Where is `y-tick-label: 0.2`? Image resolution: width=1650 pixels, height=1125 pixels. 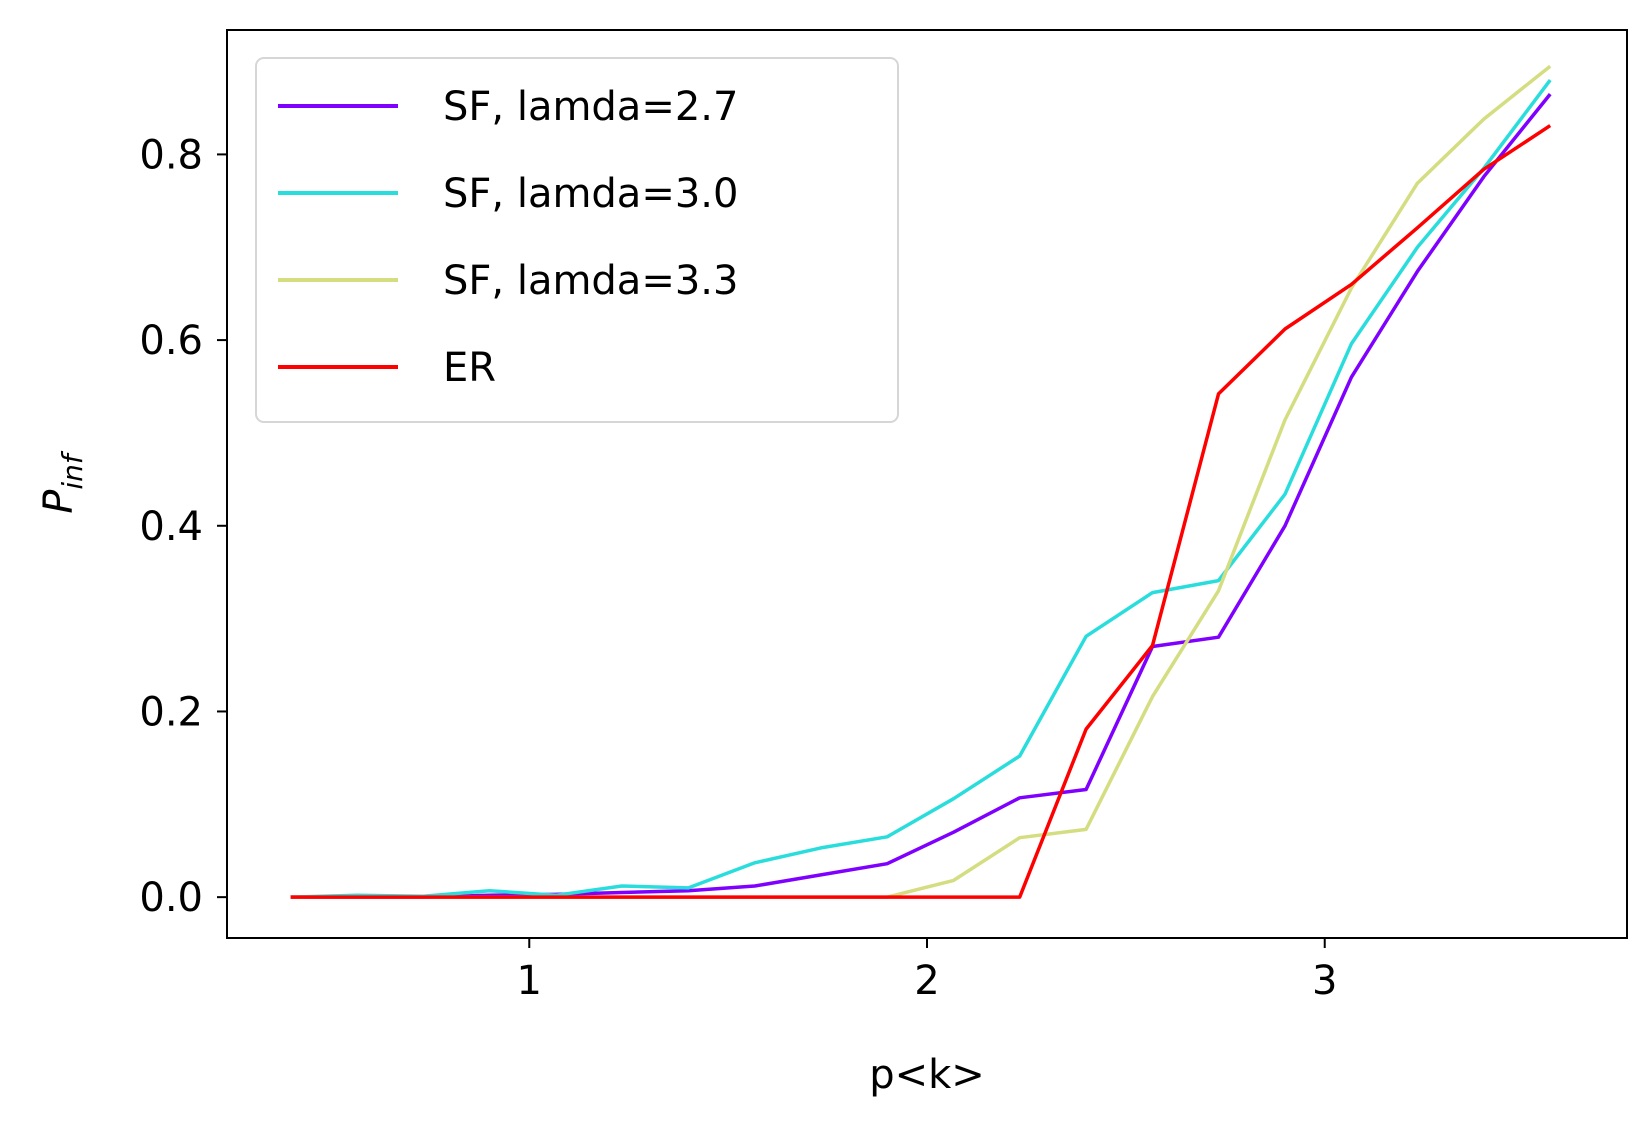
y-tick-label: 0.2 is located at coordinates (171, 712).